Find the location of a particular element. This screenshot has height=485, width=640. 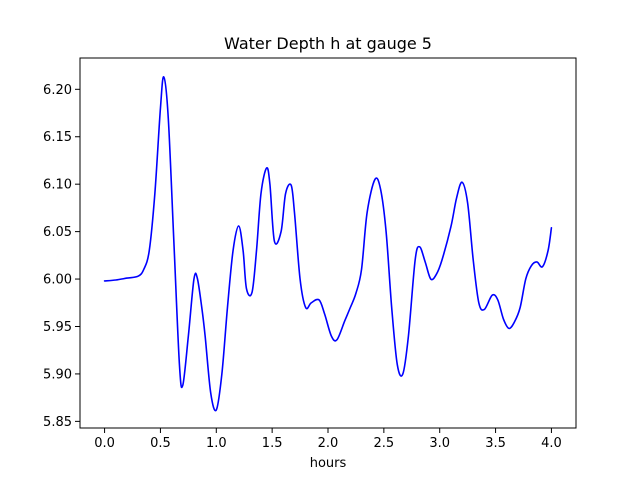

y-axis: 5.85 5.90 5.95 6.00 6.05 6.10 6.15 6.20 is located at coordinates (61, 256).